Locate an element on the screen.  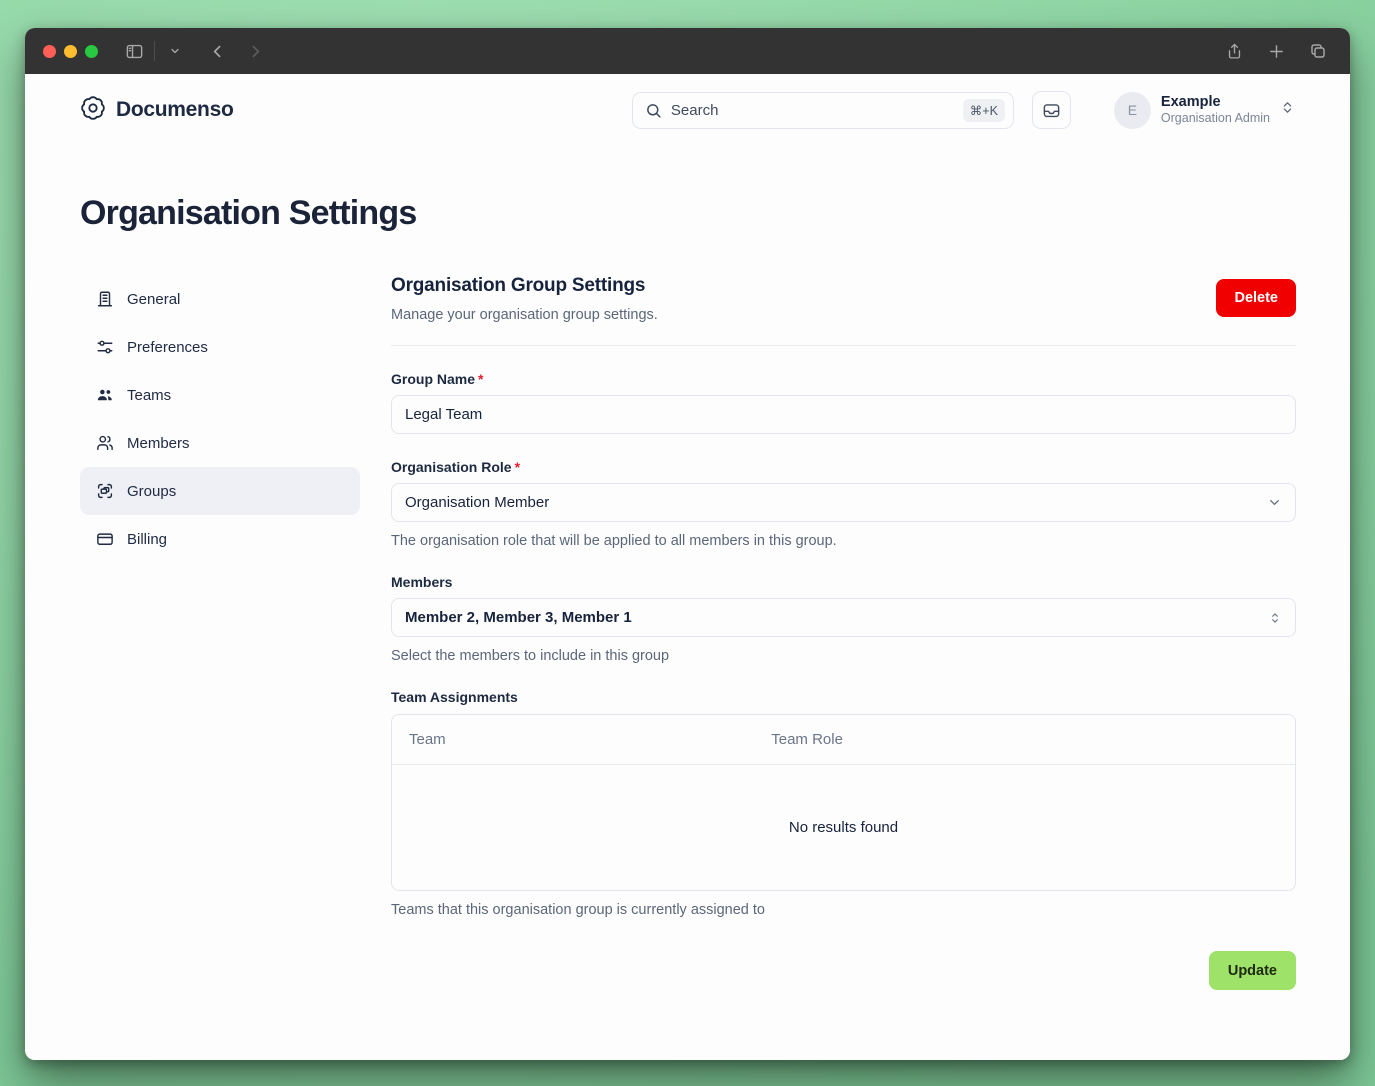
search-bar: ⌘+K is located at coordinates (822, 110).